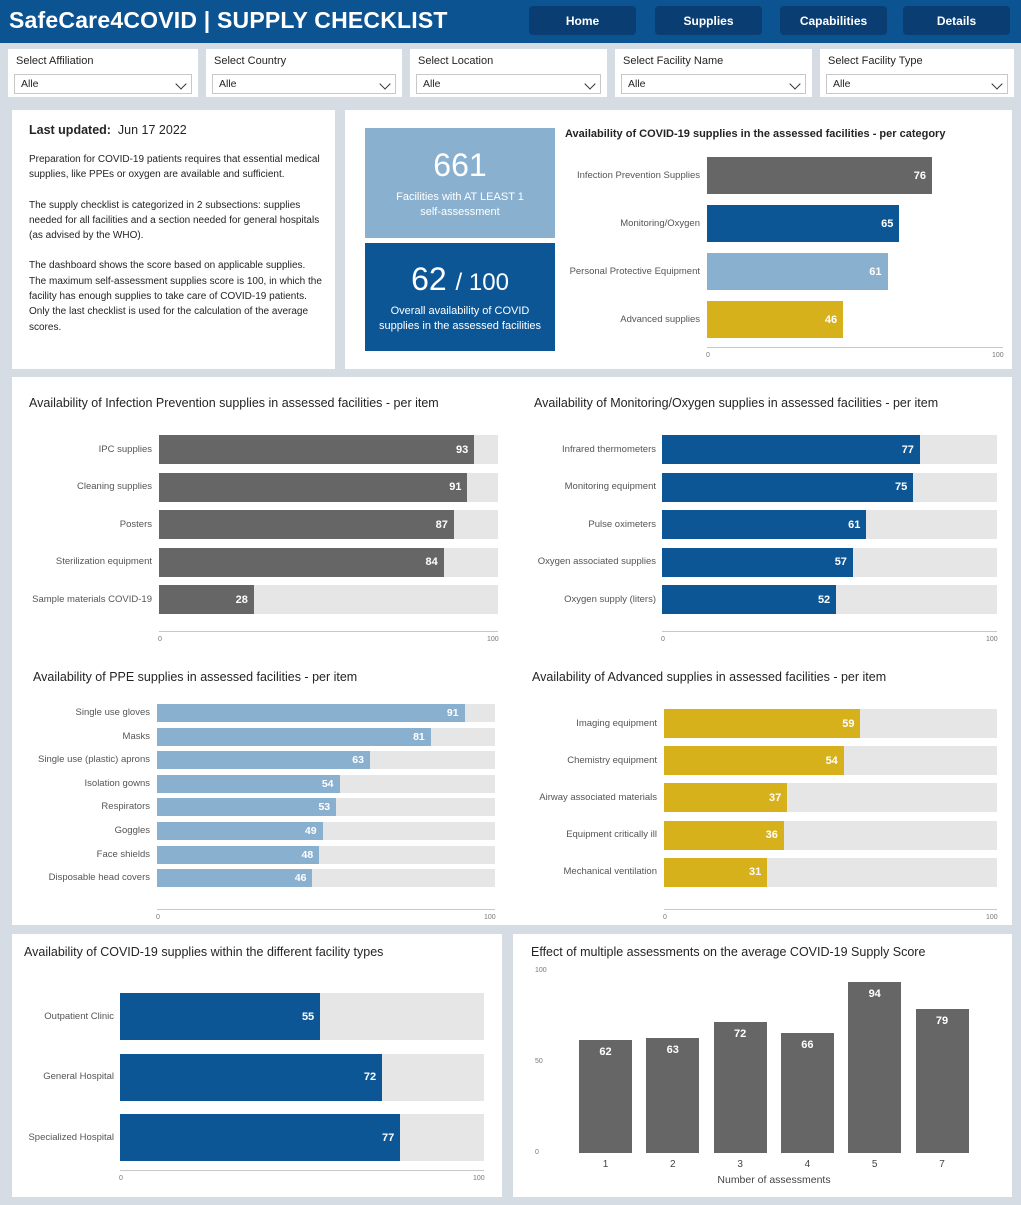 The image size is (1021, 1205). Describe the element at coordinates (304, 73) in the screenshot. I see `filter-country: Select Country Alle` at that location.